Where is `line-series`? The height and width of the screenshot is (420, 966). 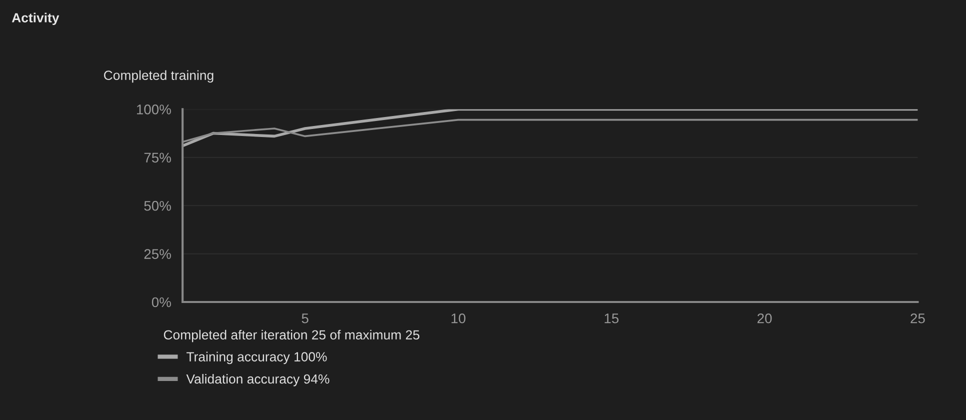 line-series is located at coordinates (550, 128).